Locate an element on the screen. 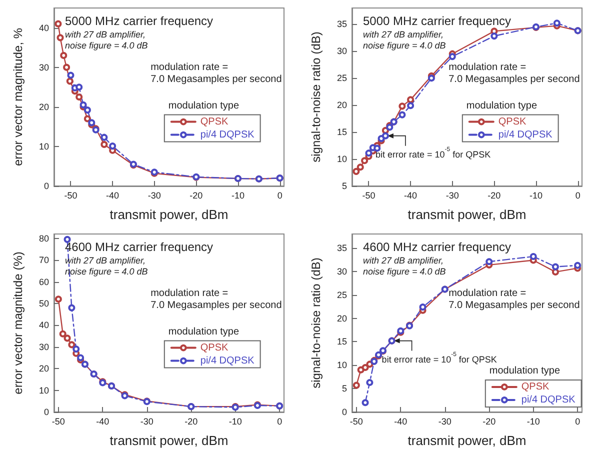 The image size is (597, 453). y-tick-label: 60 is located at coordinates (43, 281).